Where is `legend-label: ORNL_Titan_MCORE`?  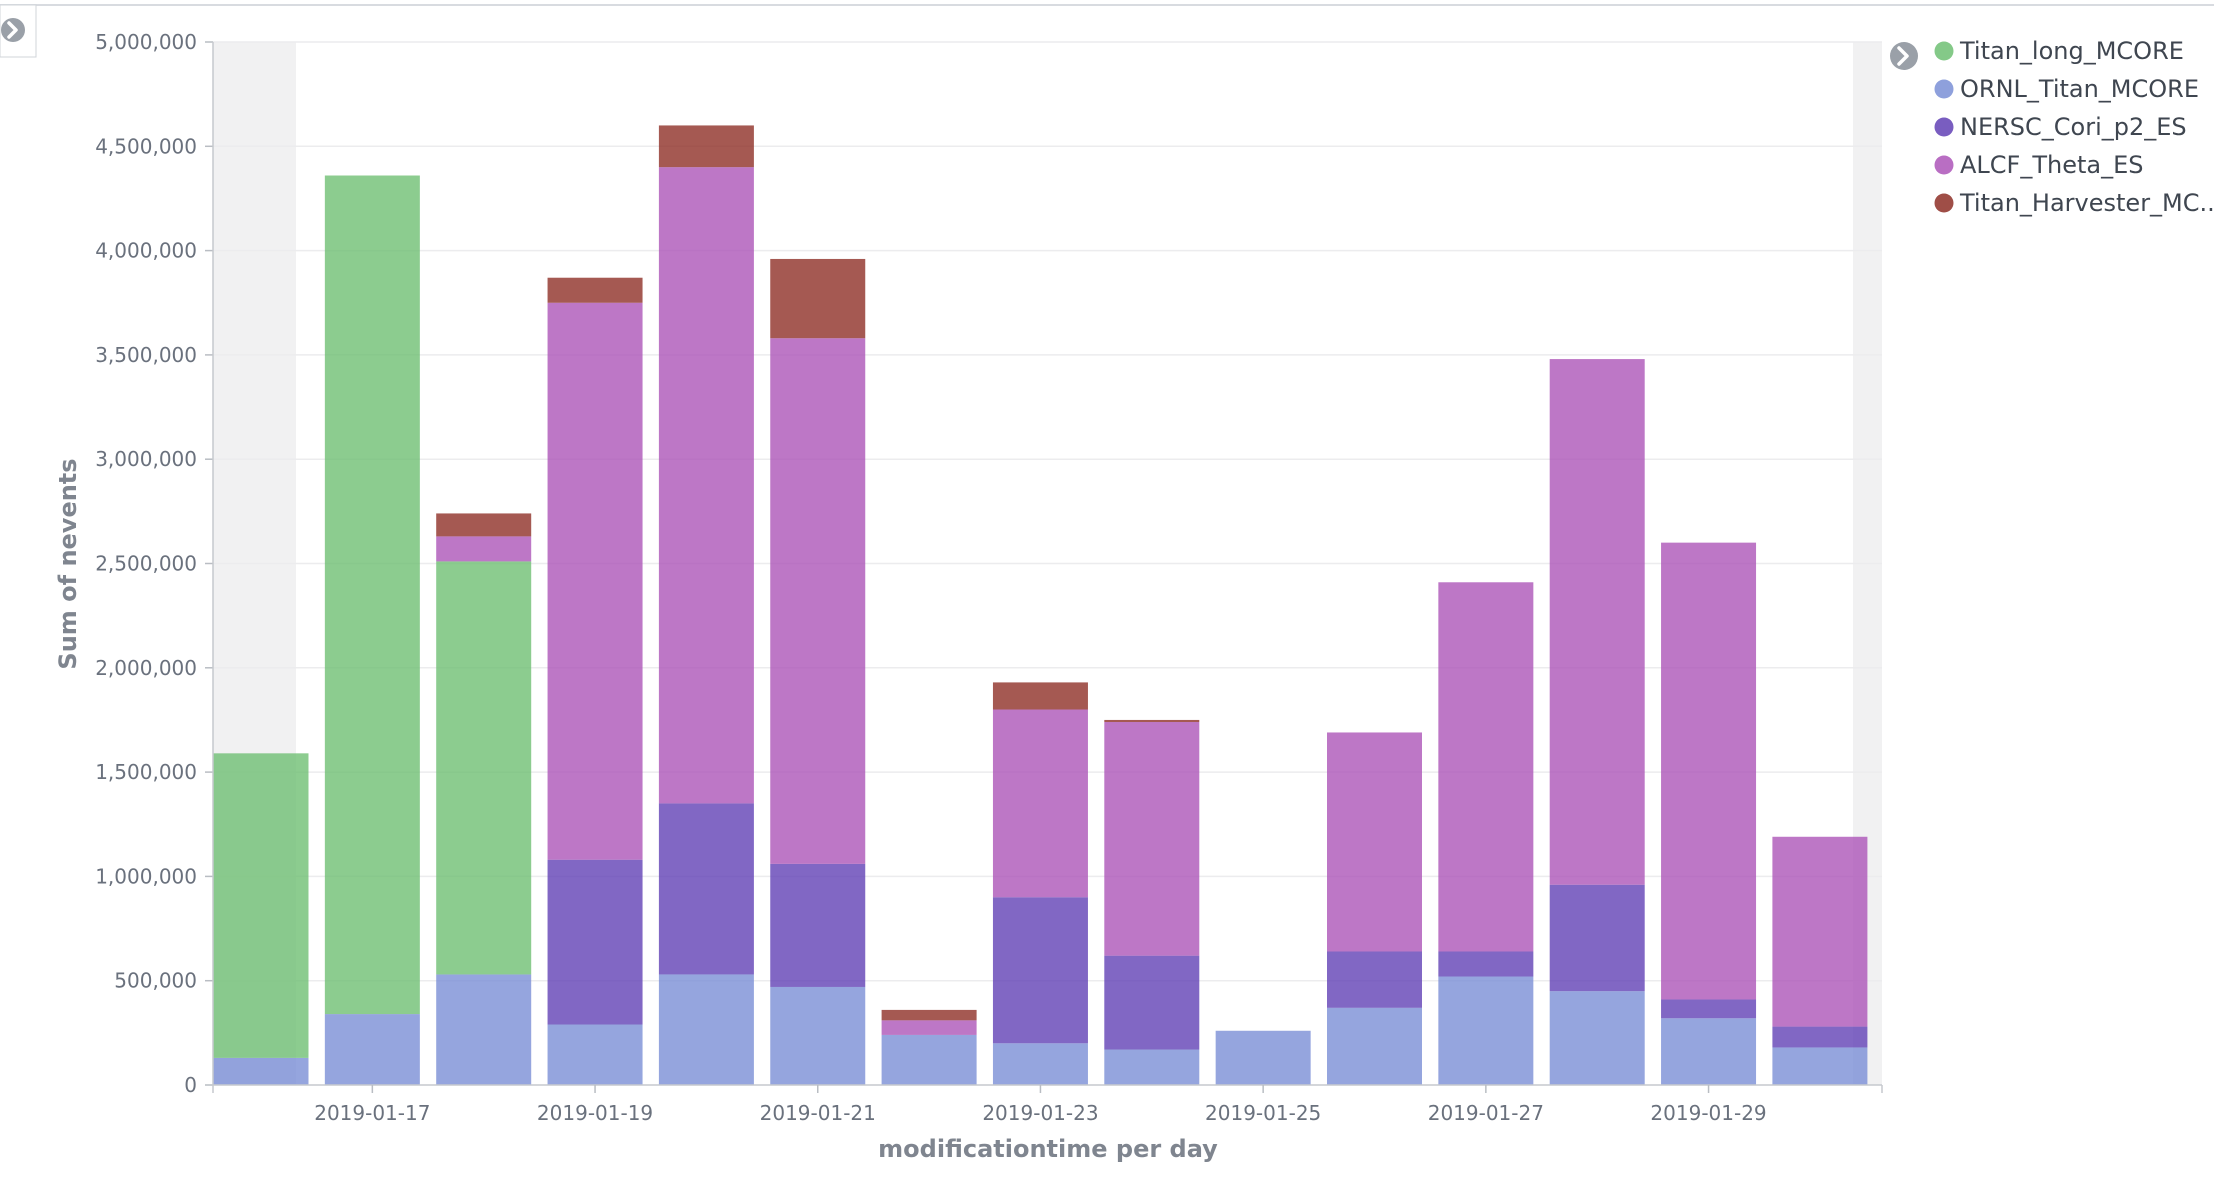 legend-label: ORNL_Titan_MCORE is located at coordinates (2079, 89).